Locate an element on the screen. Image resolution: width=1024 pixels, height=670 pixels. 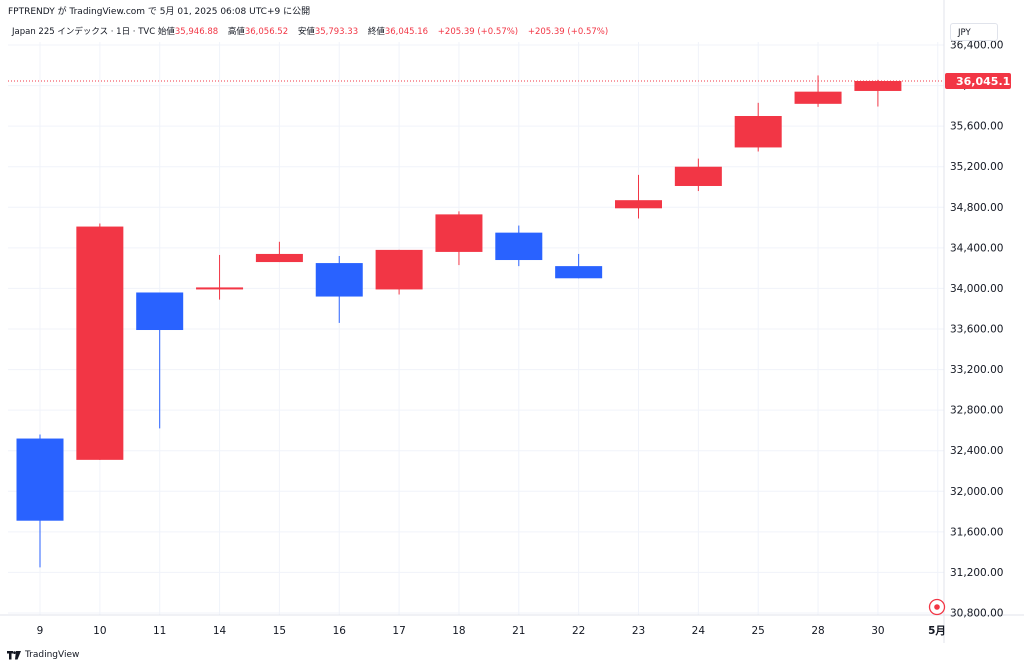
time-tick-label: 22 is located at coordinates (578, 631).